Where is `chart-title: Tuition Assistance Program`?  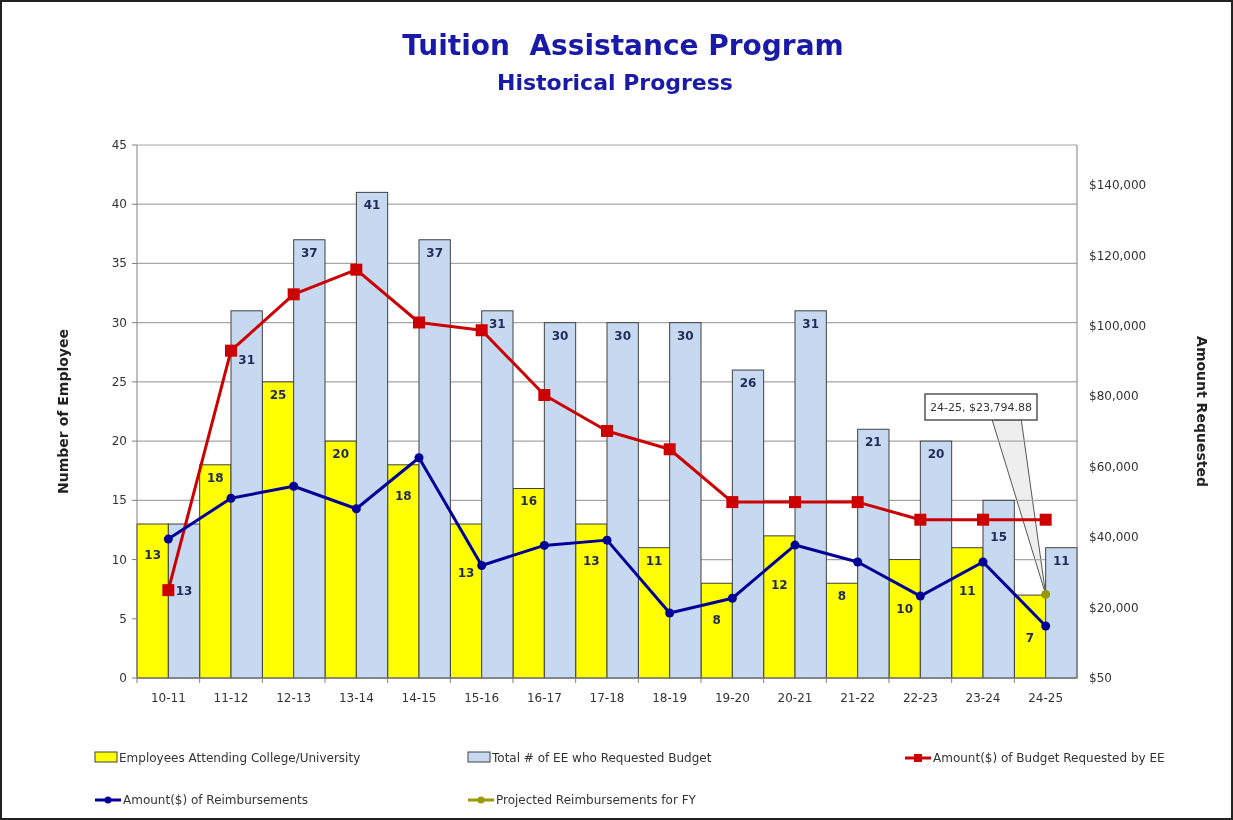 chart-title: Tuition Assistance Program is located at coordinates (623, 45).